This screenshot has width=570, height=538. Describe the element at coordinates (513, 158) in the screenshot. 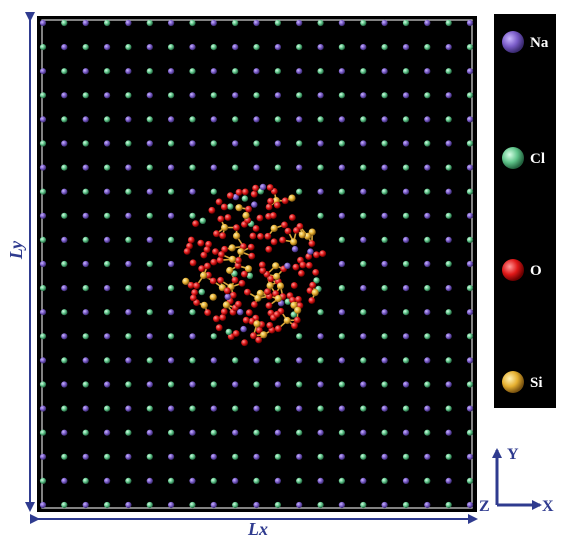

I see `legend-sphere-cl` at that location.